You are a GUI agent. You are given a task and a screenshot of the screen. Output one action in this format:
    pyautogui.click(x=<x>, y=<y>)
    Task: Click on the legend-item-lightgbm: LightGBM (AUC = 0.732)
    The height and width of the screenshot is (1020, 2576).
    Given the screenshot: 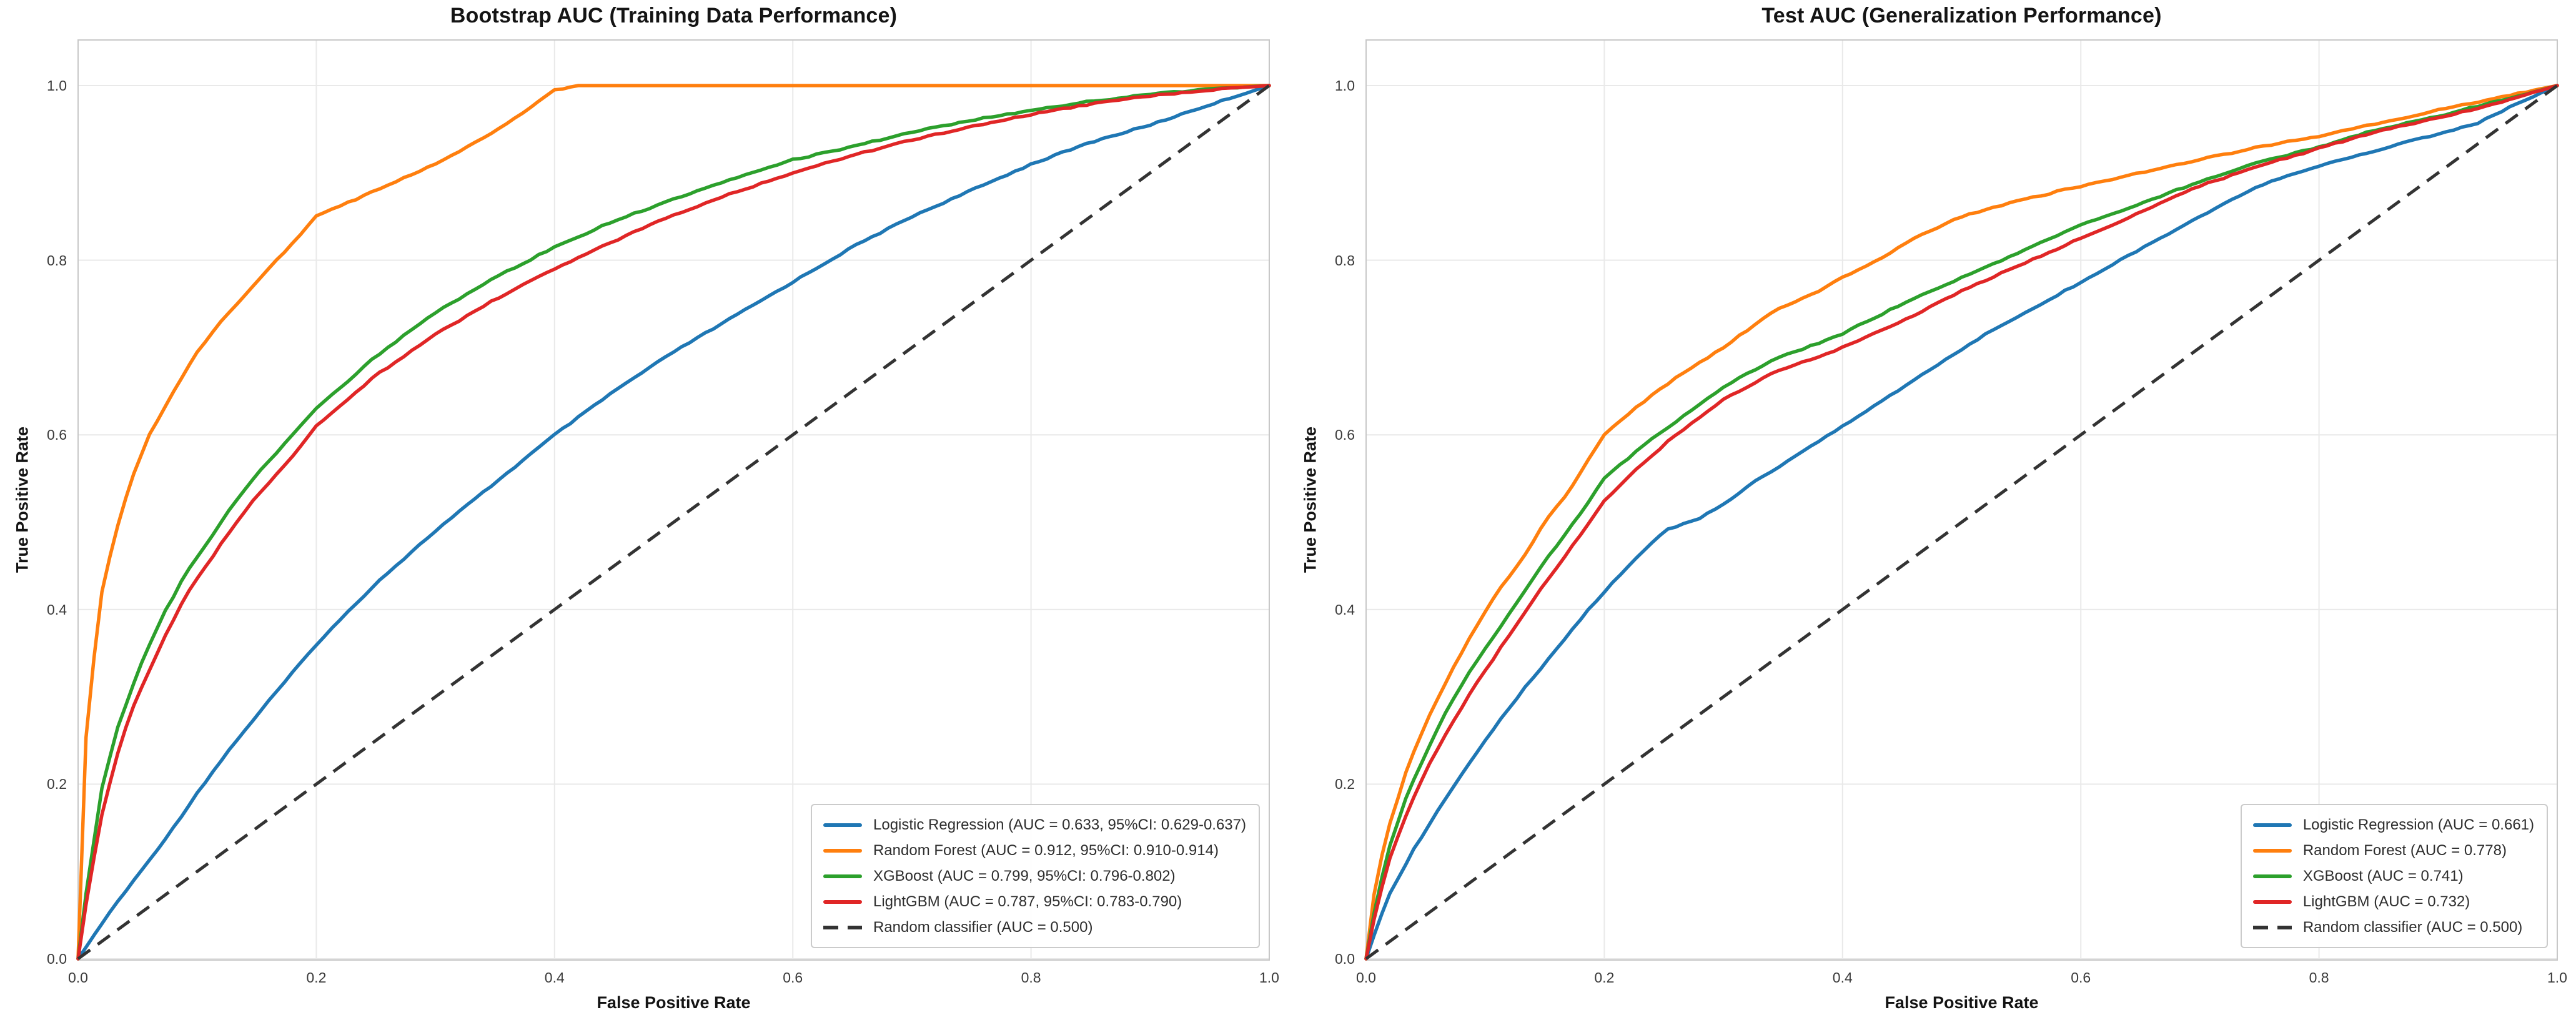 What is the action you would take?
    pyautogui.click(x=2393, y=901)
    